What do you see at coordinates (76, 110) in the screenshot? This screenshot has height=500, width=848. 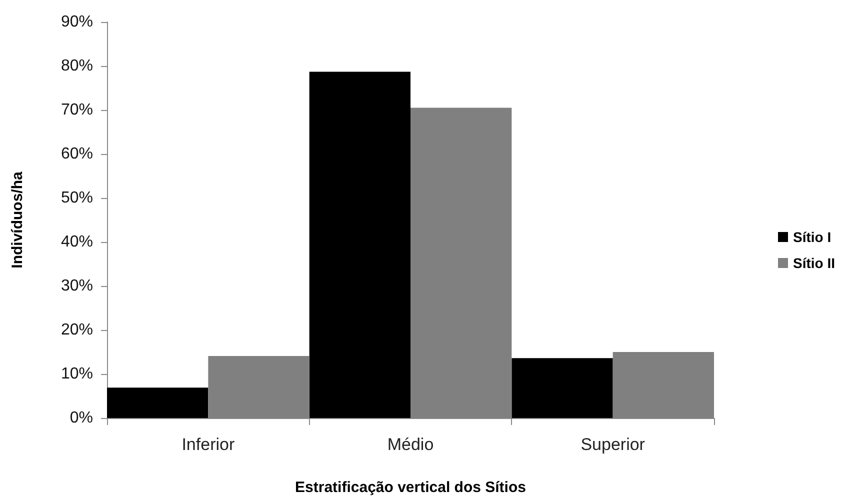 I see `y-tick-label: 70%` at bounding box center [76, 110].